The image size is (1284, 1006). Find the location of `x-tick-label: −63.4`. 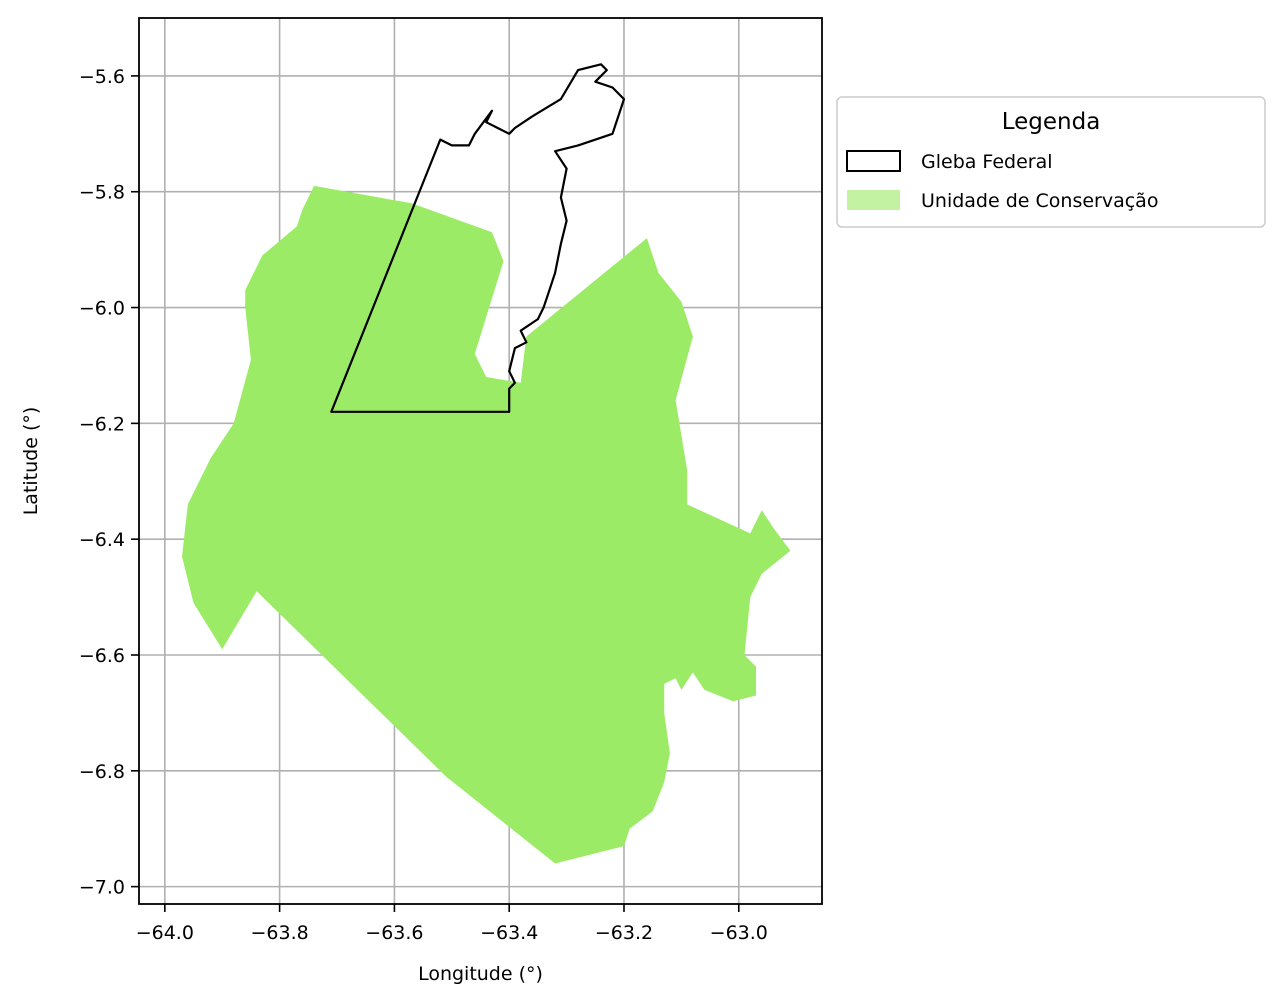

x-tick-label: −63.4 is located at coordinates (509, 933).